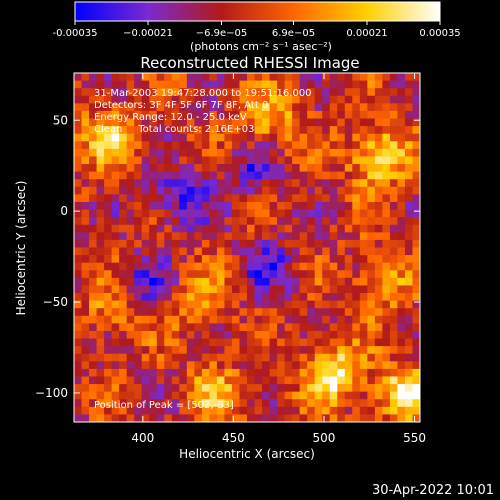 This screenshot has height=500, width=500. What do you see at coordinates (293, 33) in the screenshot?
I see `colorbar-tick-label: 6.9e−05` at bounding box center [293, 33].